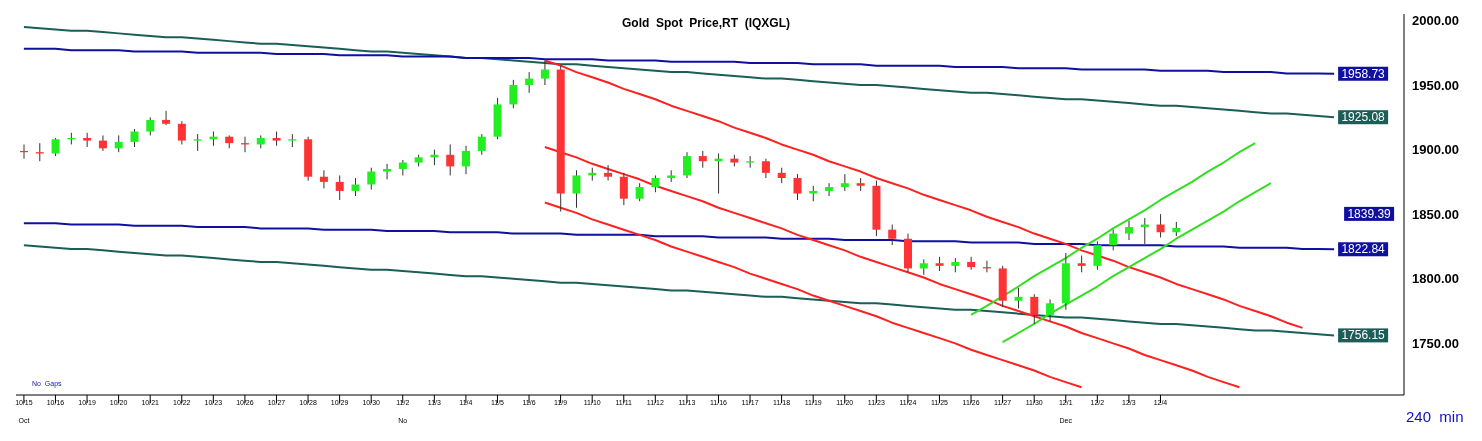 The image size is (1482, 441). Describe the element at coordinates (1363, 73) in the screenshot. I see `data-label: 1958.73` at that location.